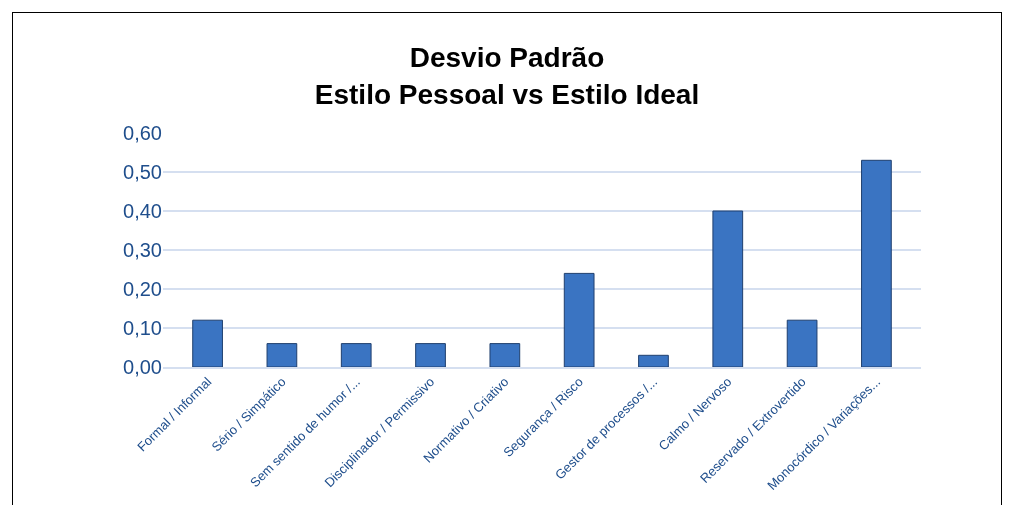 This screenshot has width=1016, height=505. Describe the element at coordinates (142, 328) in the screenshot. I see `y-tick-label: 0,10` at that location.